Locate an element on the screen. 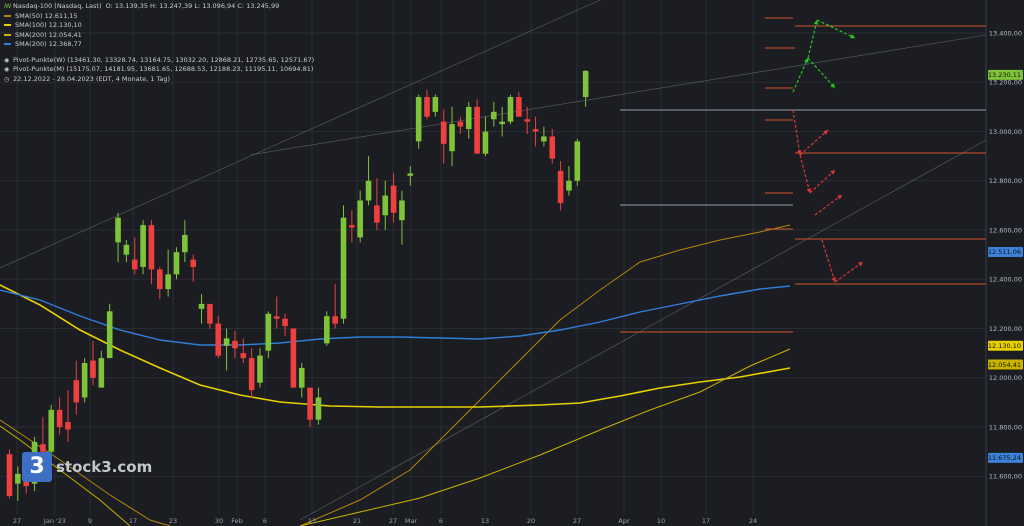 The image size is (1024, 526). y-axis-label: 13.000,00 is located at coordinates (1005, 132).